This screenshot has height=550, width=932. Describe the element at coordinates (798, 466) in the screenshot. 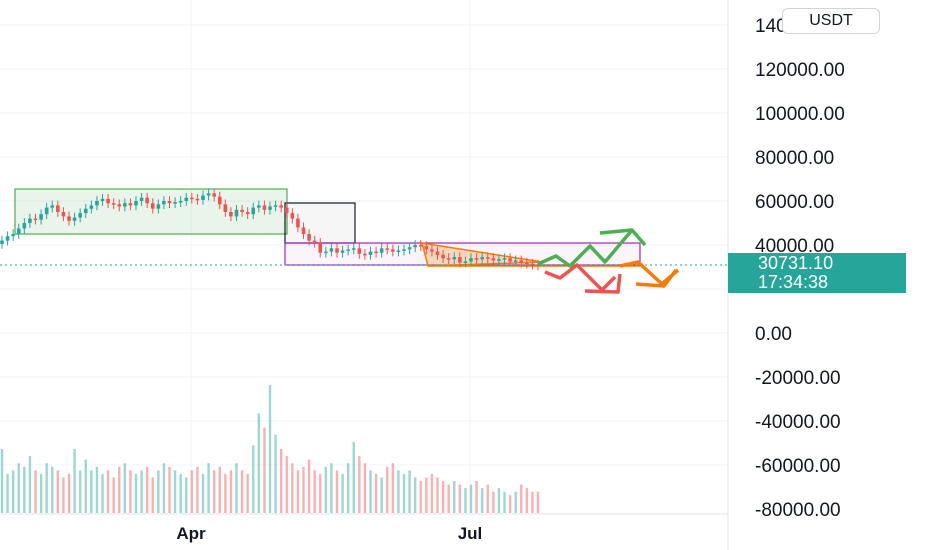

I see `y-tick-label: -60000.00` at that location.